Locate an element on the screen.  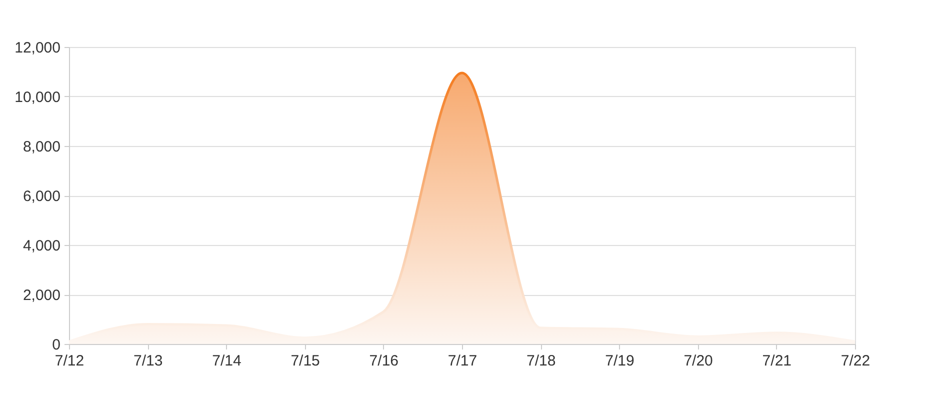
y-tick-label: 2,000 is located at coordinates (41, 295).